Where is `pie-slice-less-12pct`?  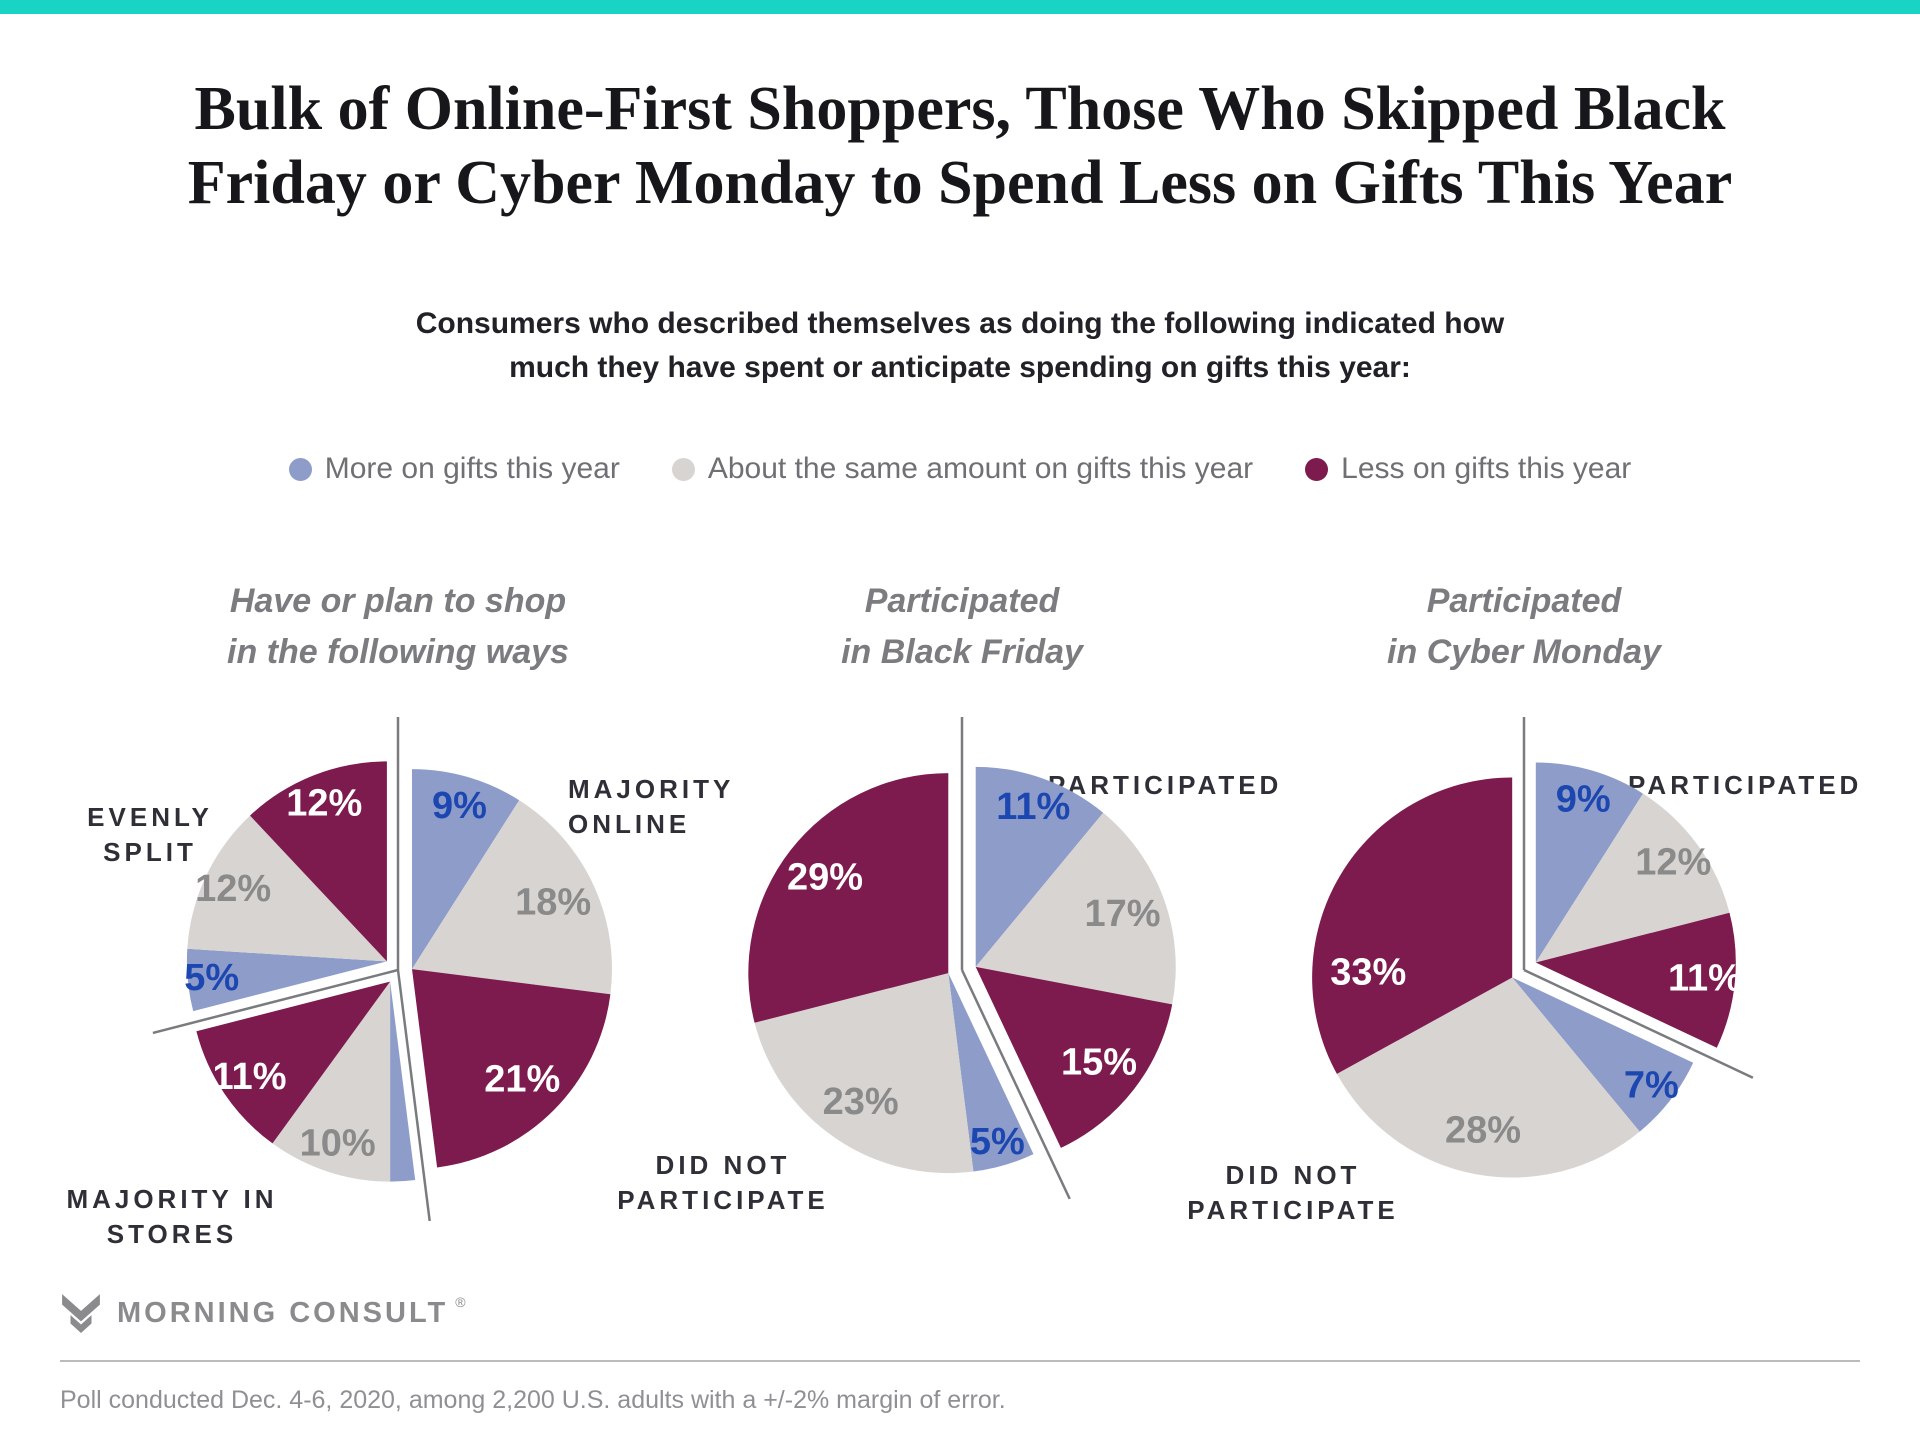 pie-slice-less-12pct is located at coordinates (318, 861).